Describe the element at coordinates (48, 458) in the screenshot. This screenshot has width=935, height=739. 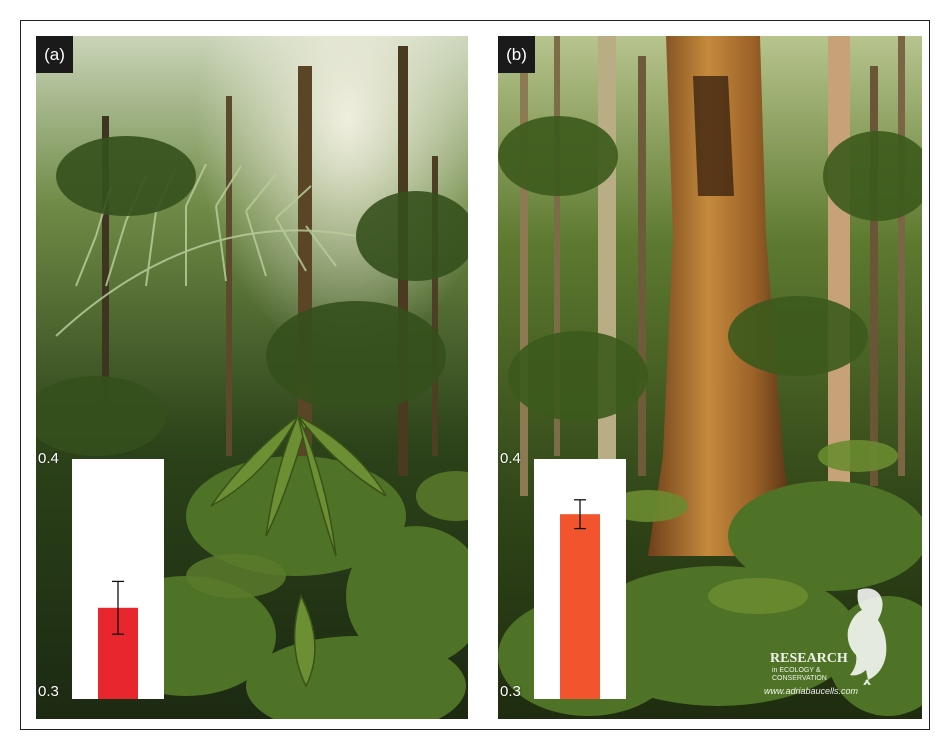
I see `y-tick-top-a: 0.4` at that location.